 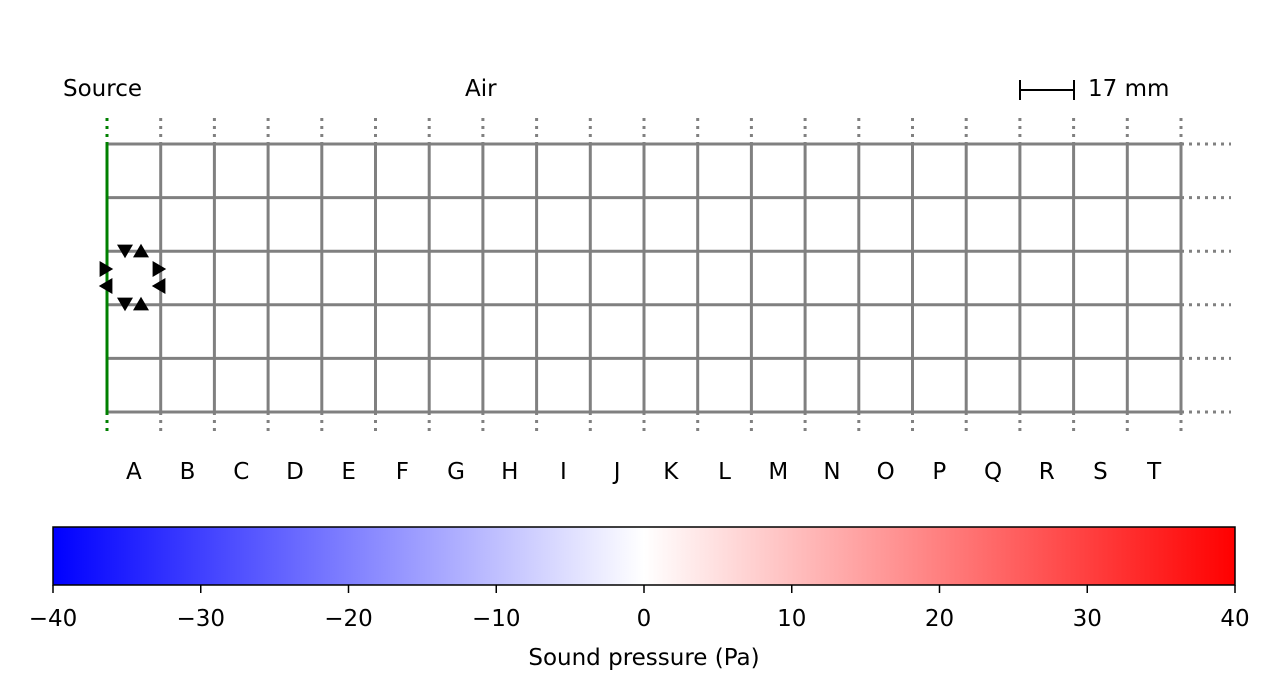 I want to click on colorbar-tick-label: 40, so click(x=1234, y=619).